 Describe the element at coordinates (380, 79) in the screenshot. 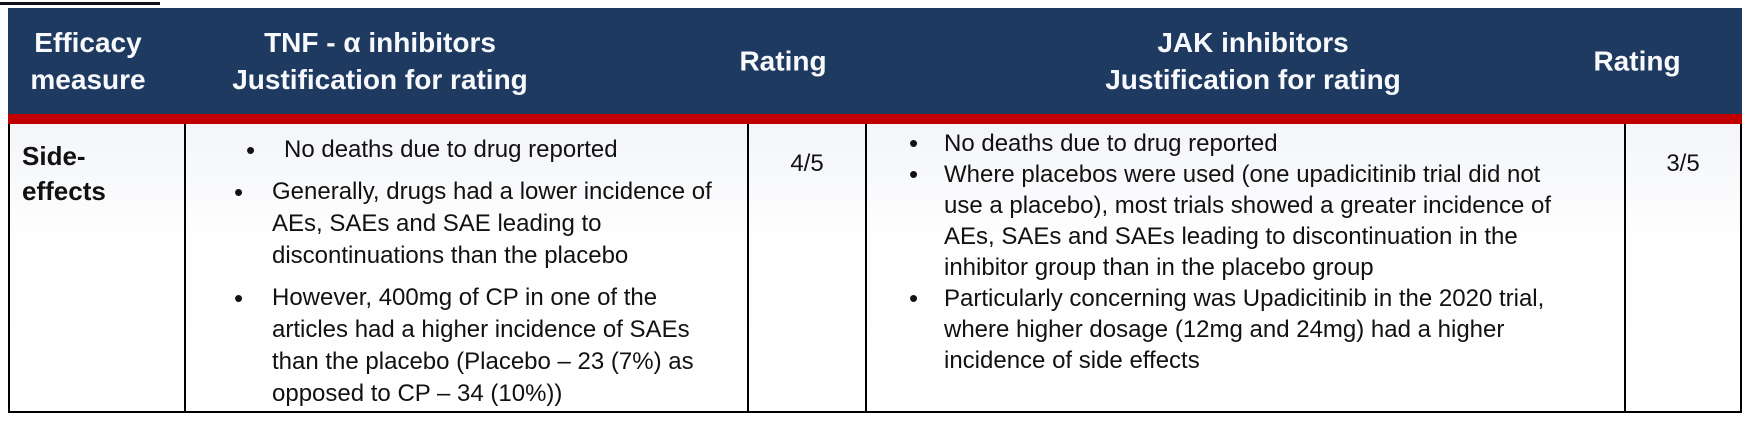

I see `header-tnf-line2: Justification for rating` at that location.